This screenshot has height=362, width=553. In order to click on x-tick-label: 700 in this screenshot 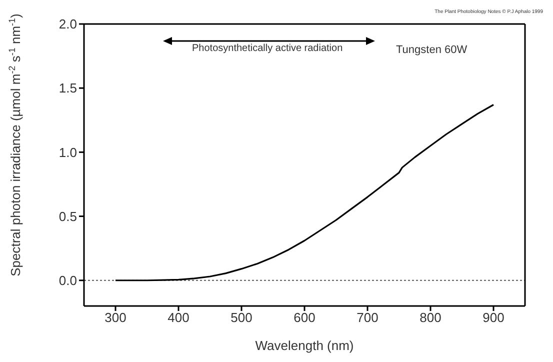, I will do `click(367, 318)`.